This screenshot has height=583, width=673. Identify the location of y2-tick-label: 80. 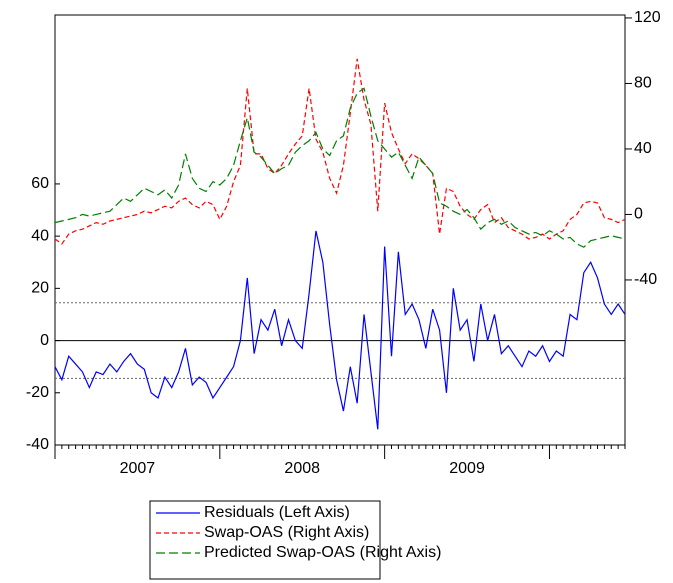
(643, 83).